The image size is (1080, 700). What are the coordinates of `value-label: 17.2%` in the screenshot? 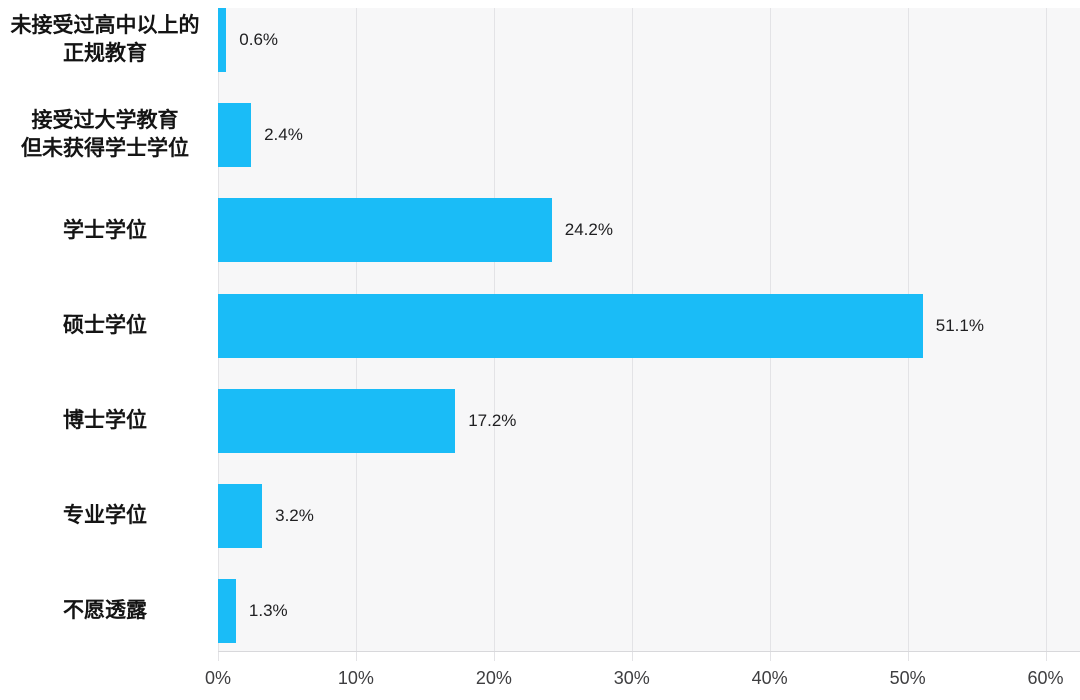 It's located at (492, 420).